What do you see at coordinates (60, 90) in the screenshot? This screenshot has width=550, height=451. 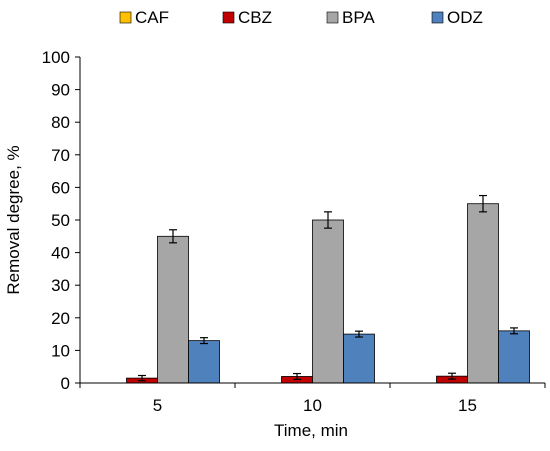 I see `y-tick-label: 90` at bounding box center [60, 90].